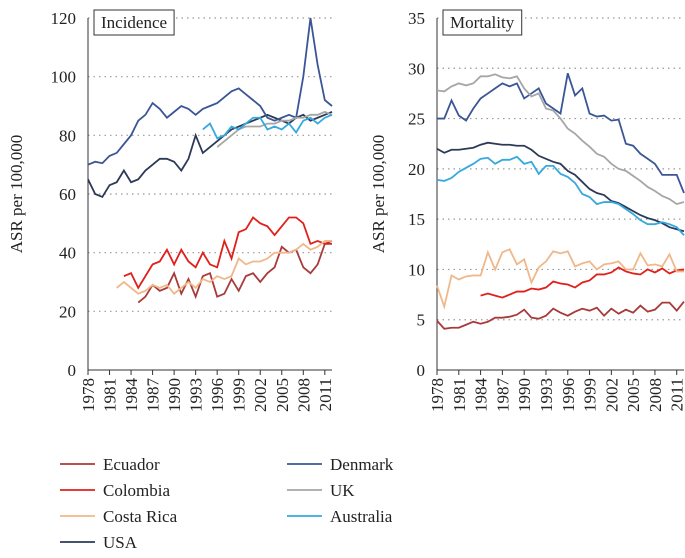 The height and width of the screenshot is (558, 685). I want to click on legend-label: Australia, so click(361, 516).